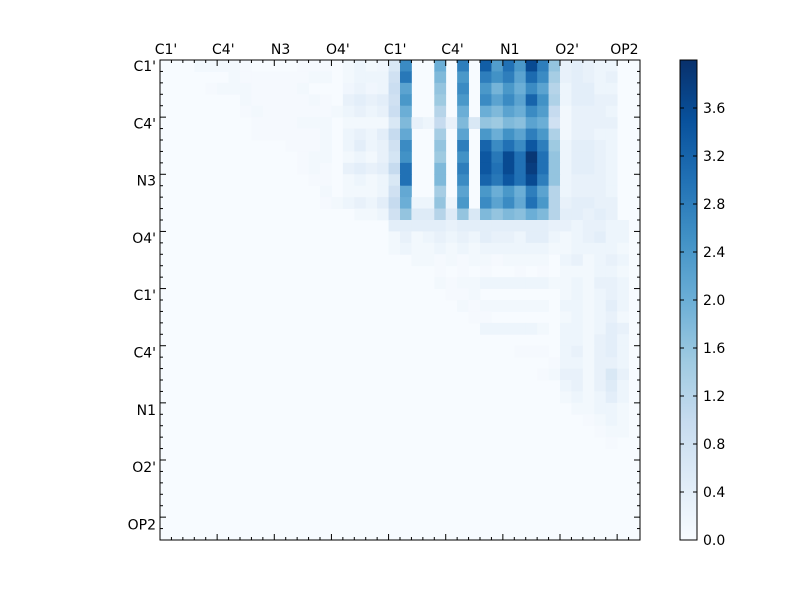 The height and width of the screenshot is (600, 800). I want to click on x-tick-label: O4', so click(338, 50).